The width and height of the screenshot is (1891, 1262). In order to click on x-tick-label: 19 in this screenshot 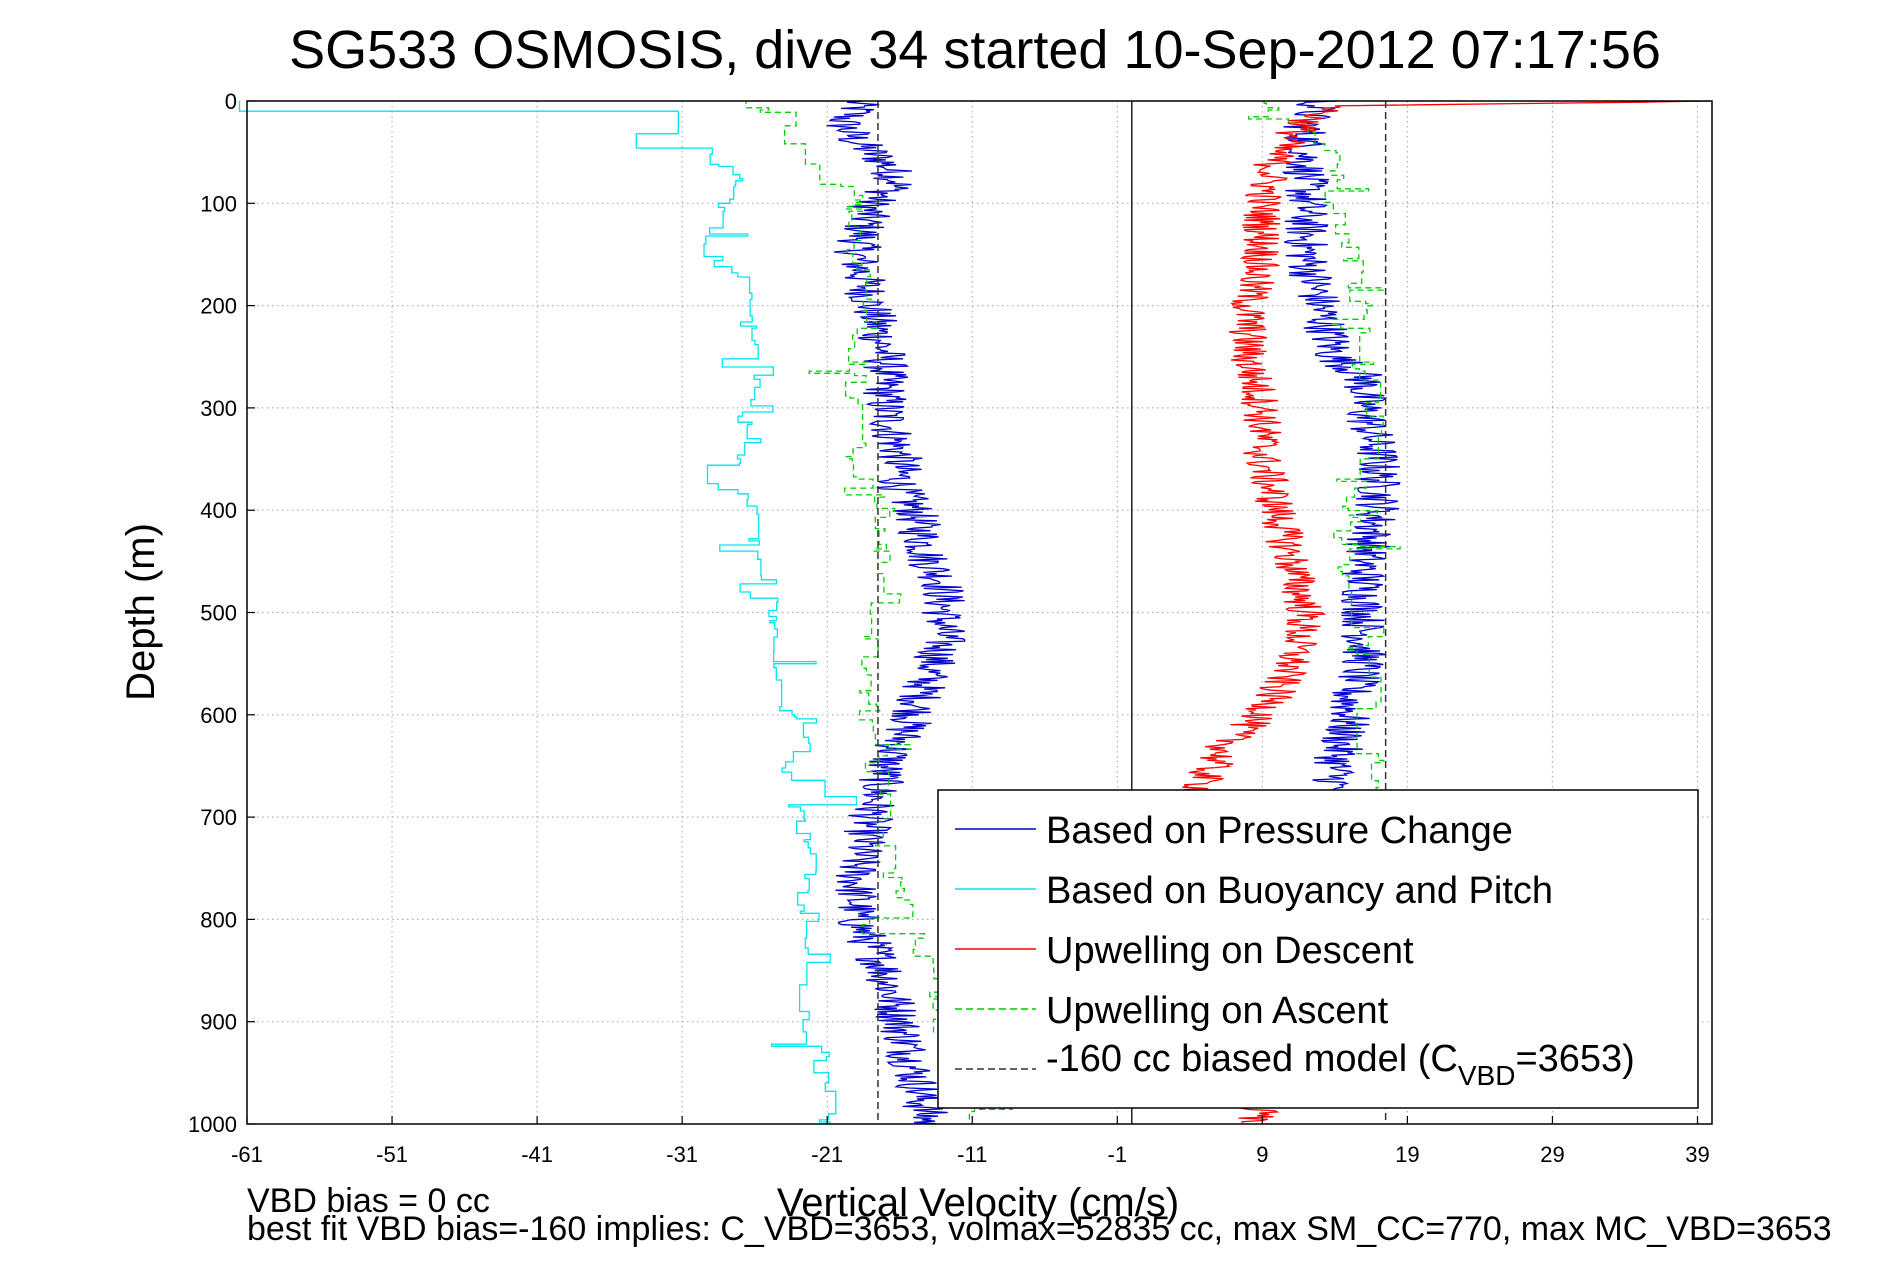, I will do `click(1407, 1154)`.